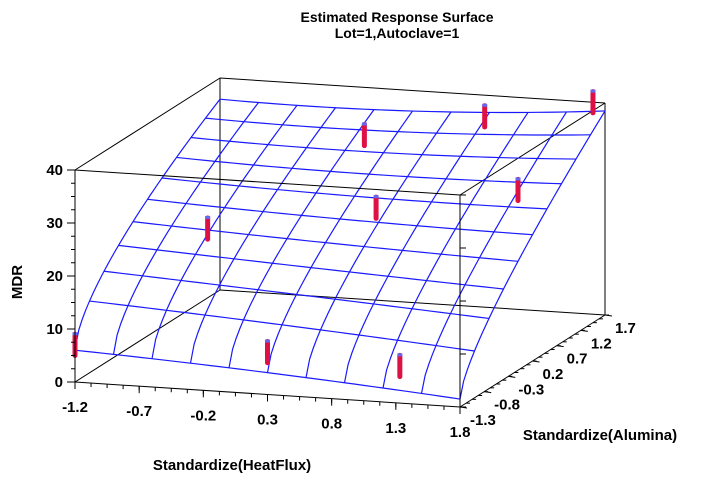 The image size is (710, 477). I want to click on y-tick-label: -0.3, so click(531, 389).